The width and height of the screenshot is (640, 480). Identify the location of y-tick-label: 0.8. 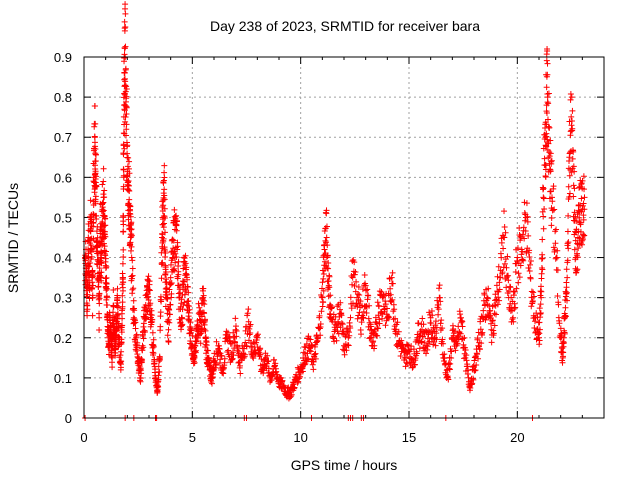
(63, 97).